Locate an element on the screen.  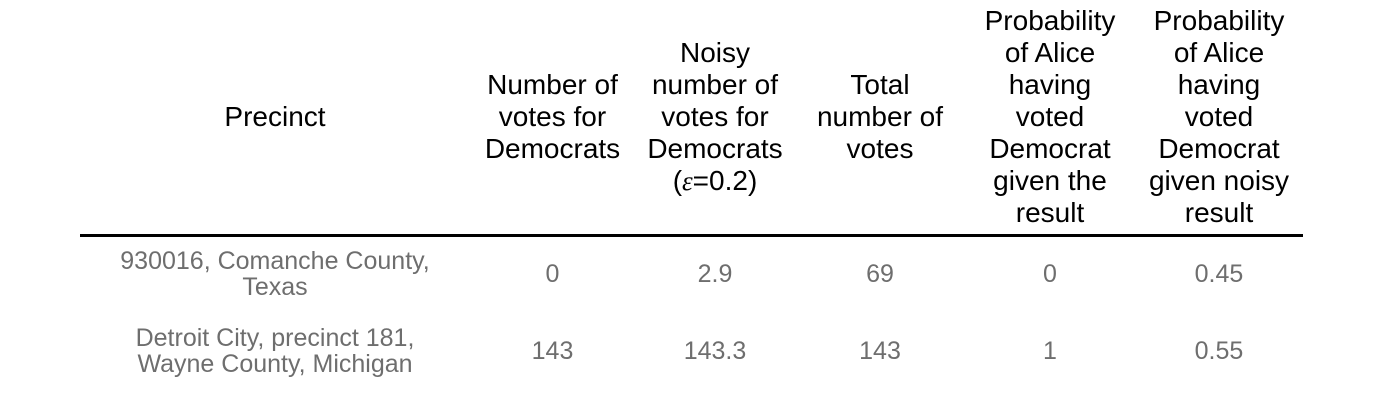
cell-votes-democrats: 0 is located at coordinates (552, 274).